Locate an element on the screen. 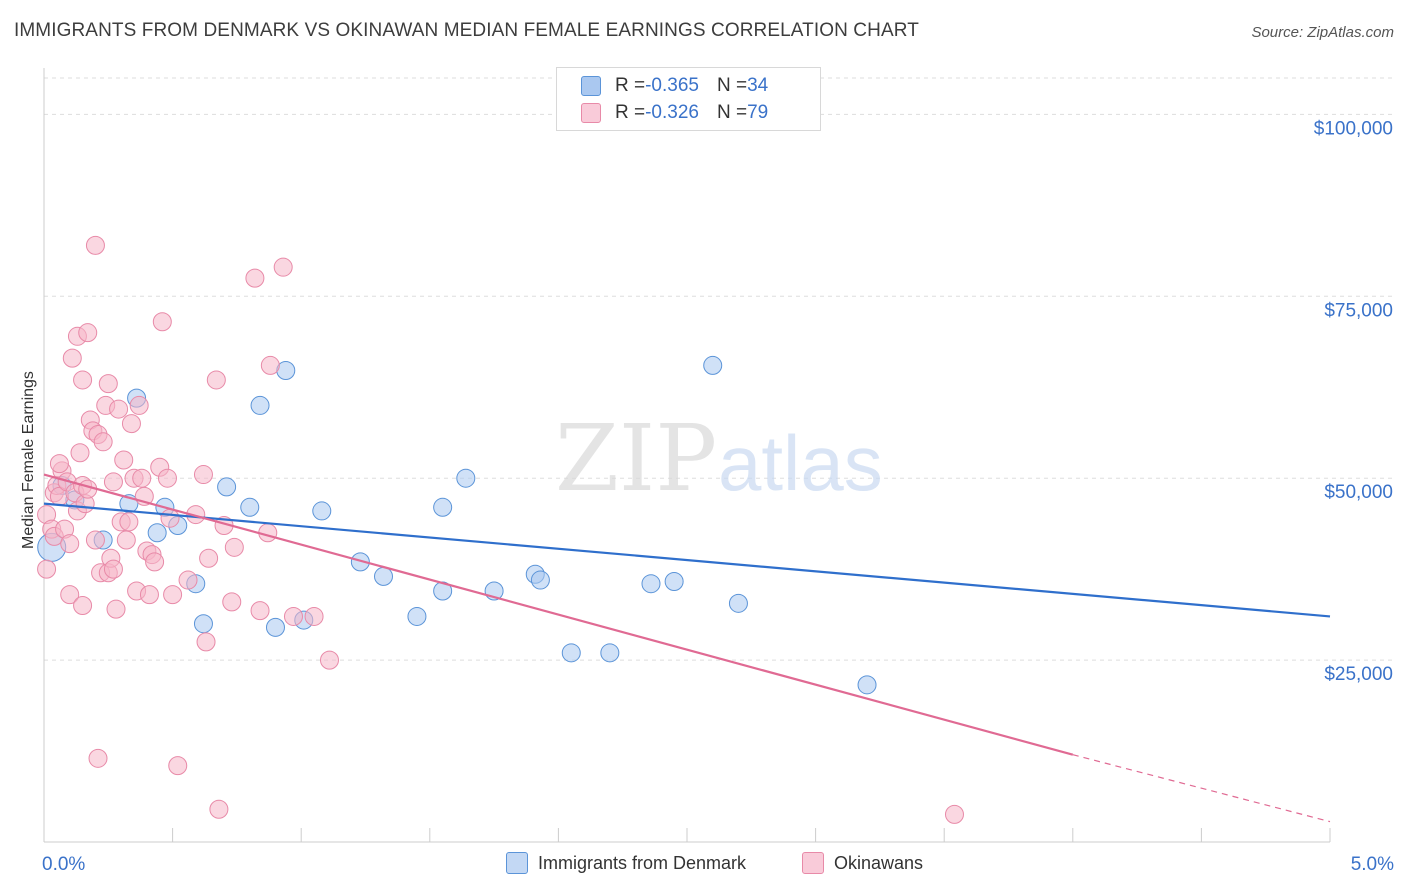  legend-item-denmark: Immigrants from Denmark is located at coordinates (626, 863).